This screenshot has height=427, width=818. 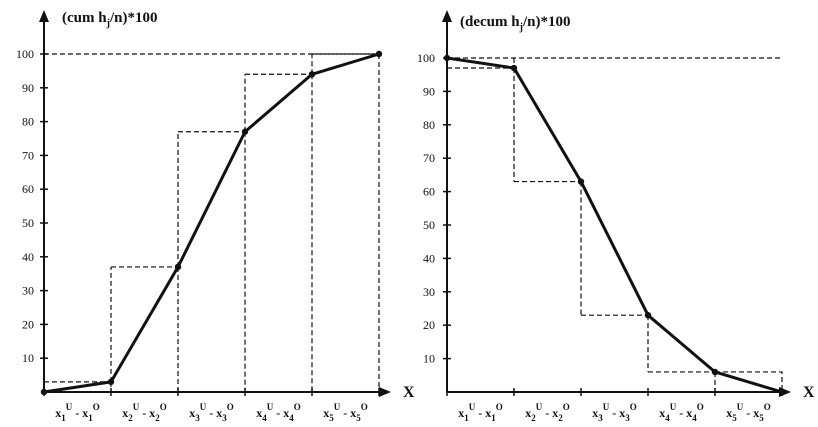 I want to click on chart-title: (cum hj/n)*100, so click(x=109, y=19).